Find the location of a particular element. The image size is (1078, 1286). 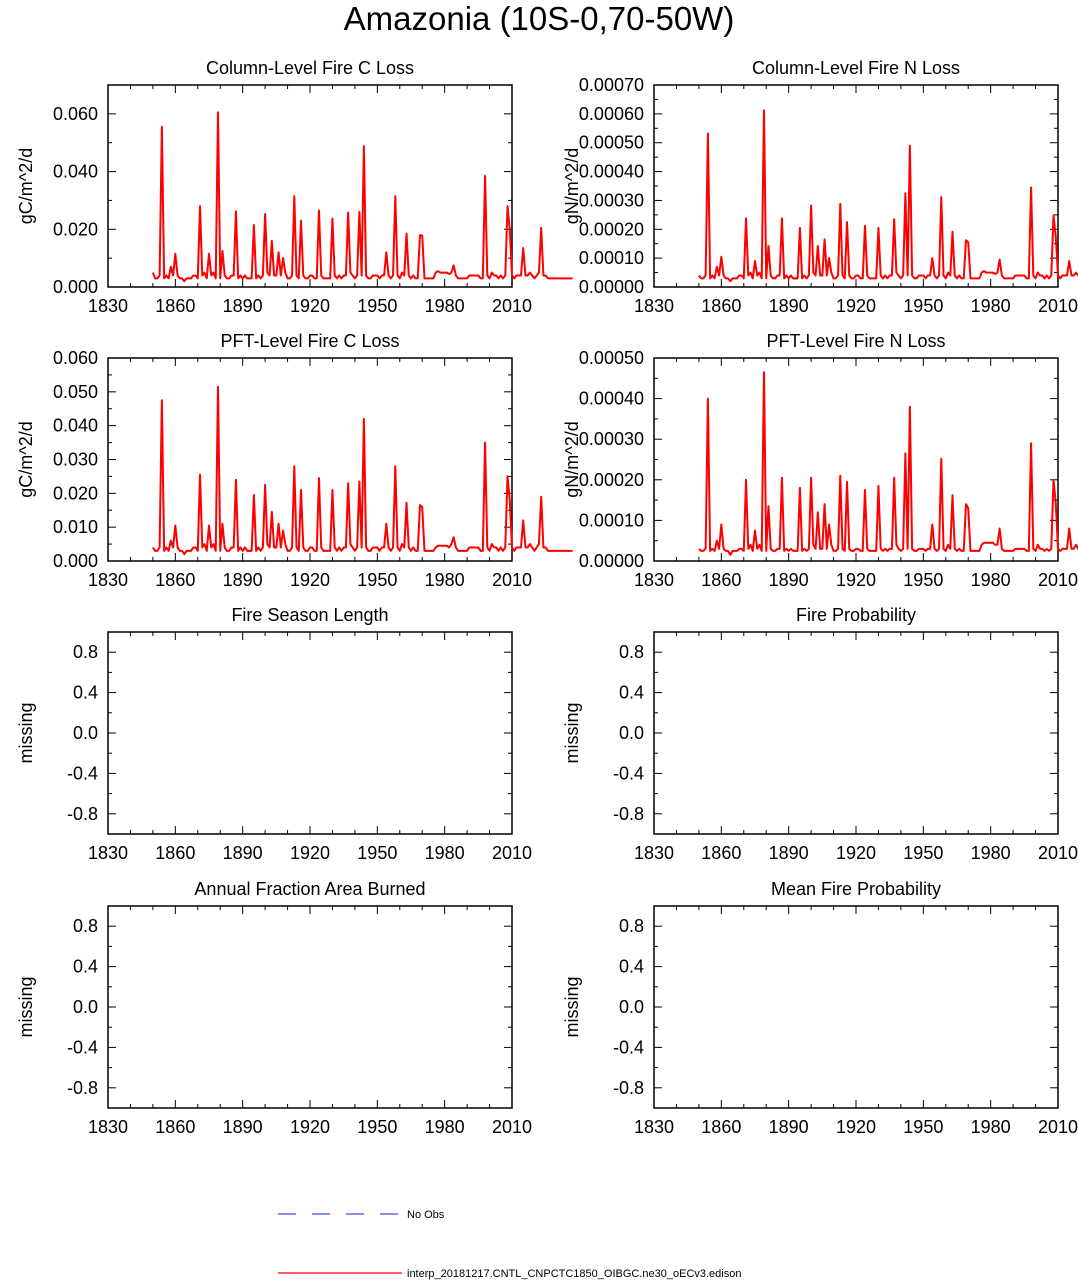

y-tick-label: 0.030 is located at coordinates (75, 460).